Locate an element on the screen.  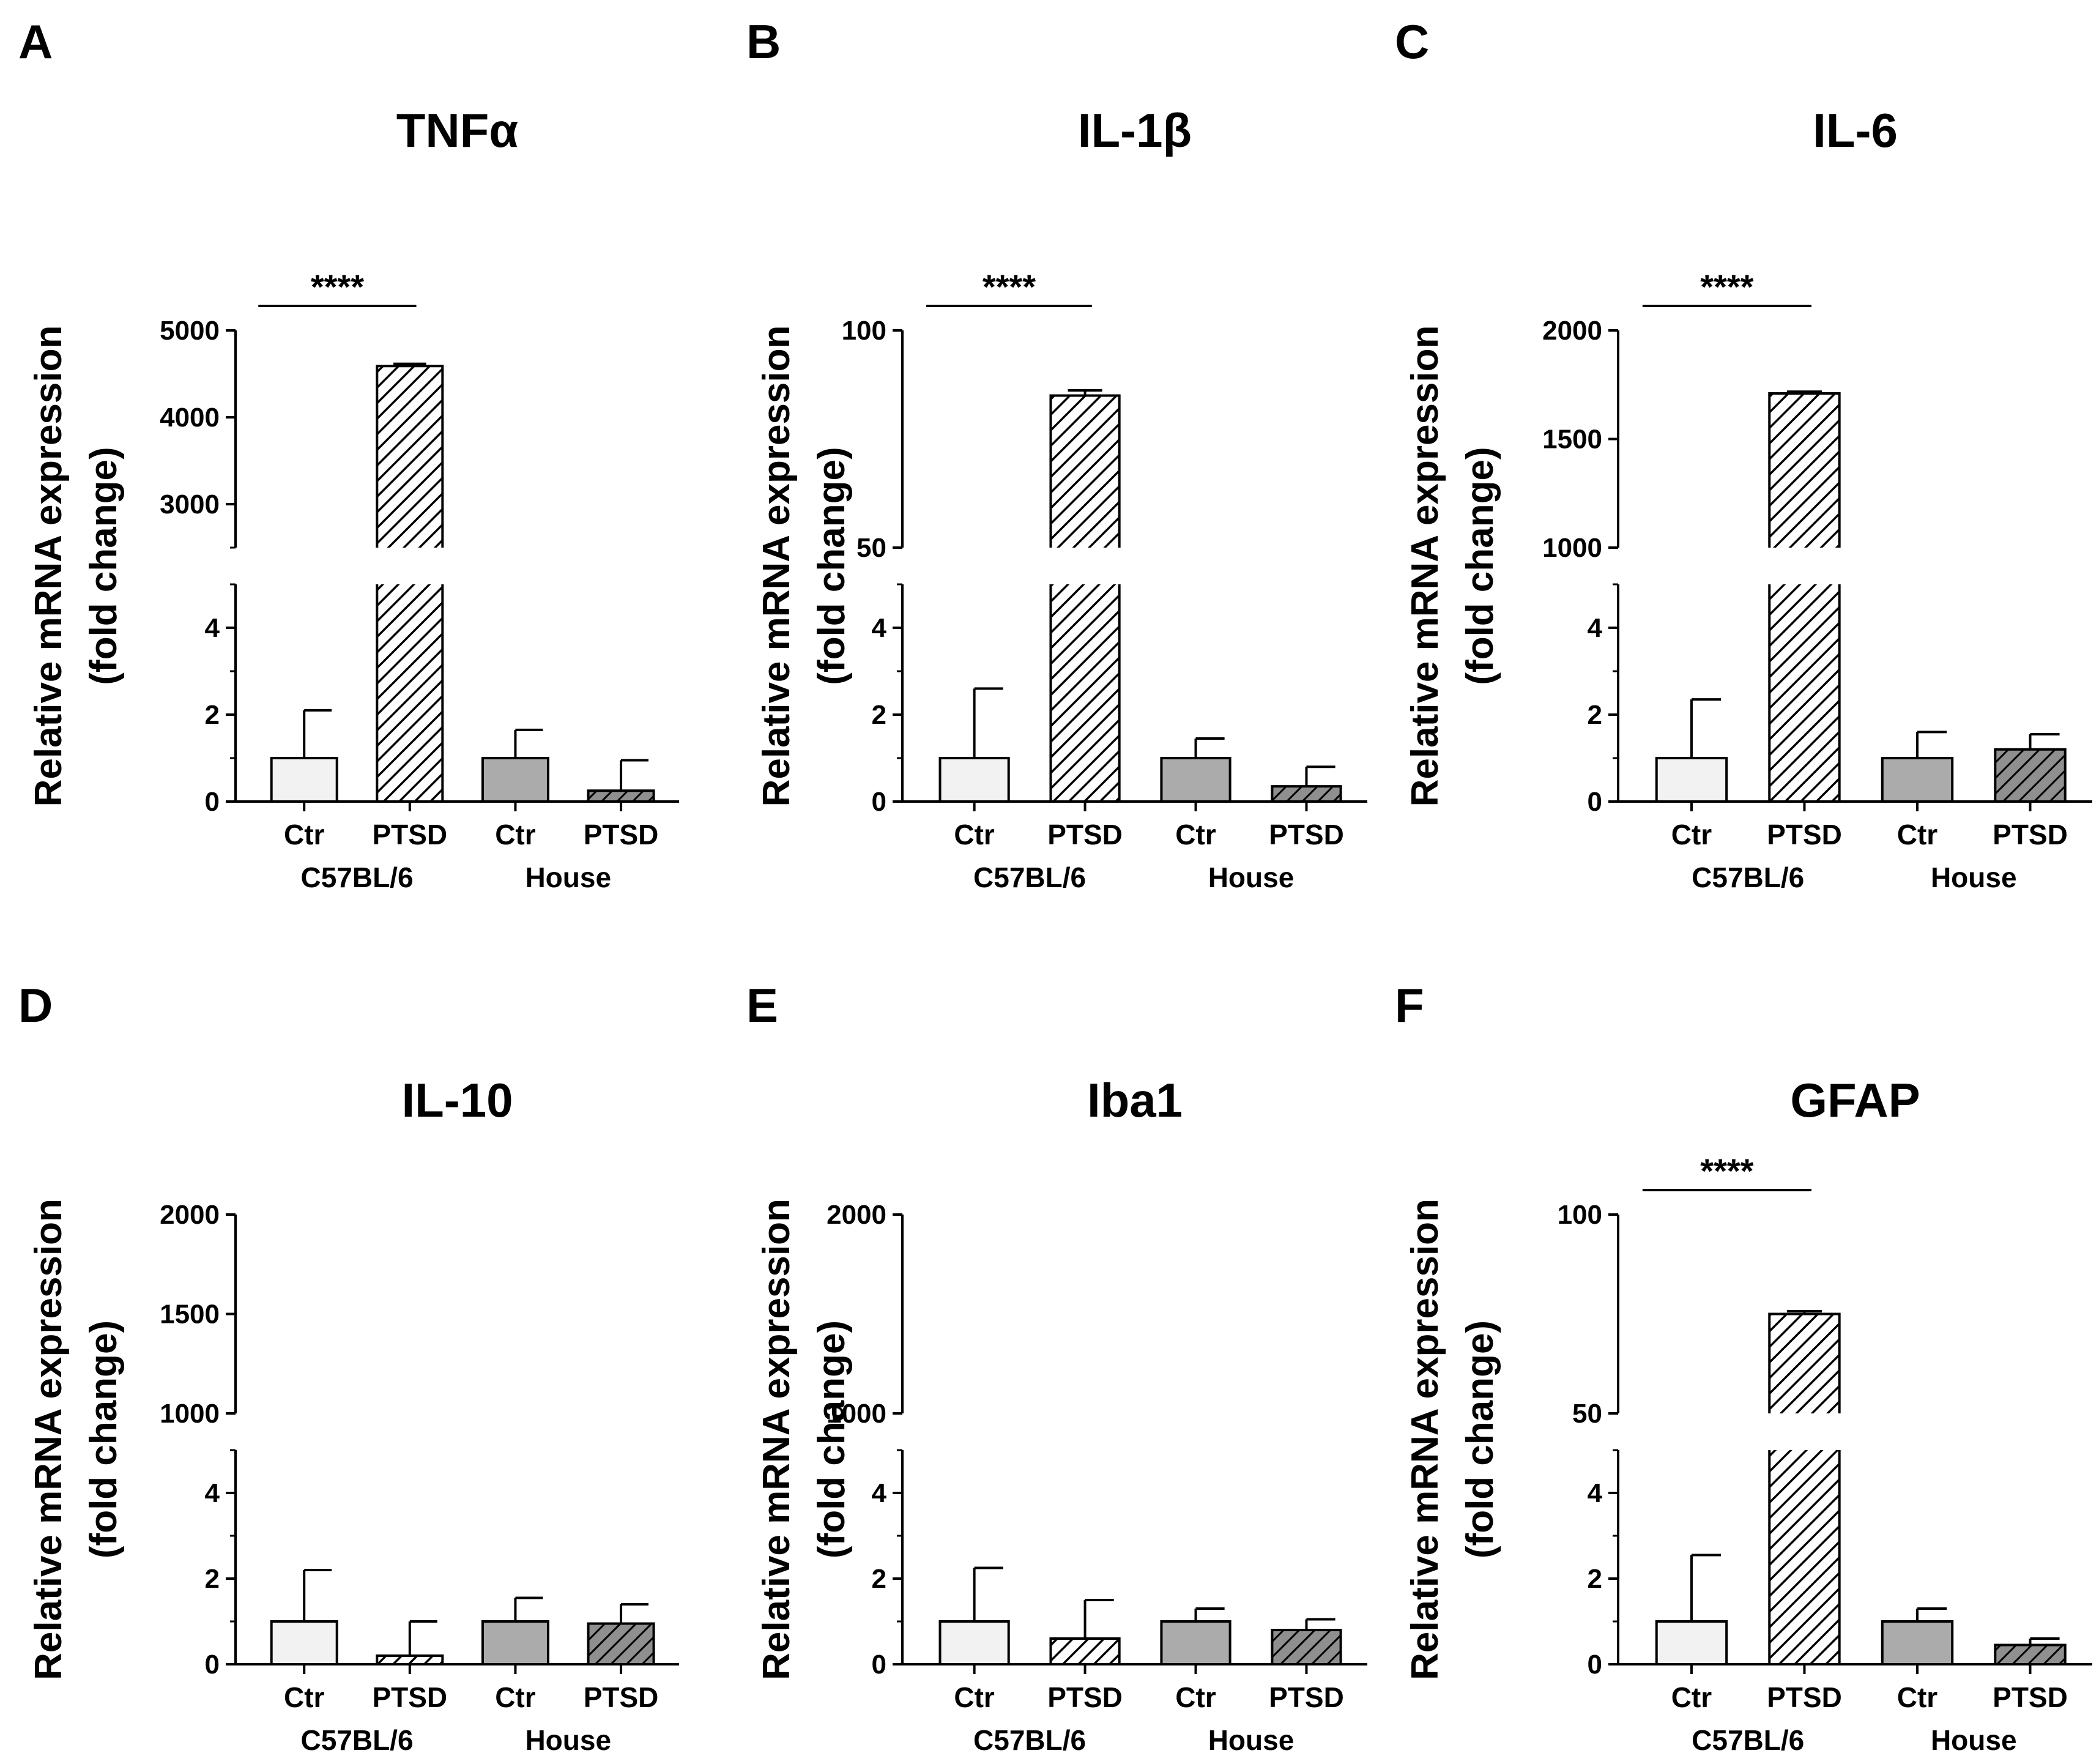
chart-title: IL-6 is located at coordinates (1855, 130).